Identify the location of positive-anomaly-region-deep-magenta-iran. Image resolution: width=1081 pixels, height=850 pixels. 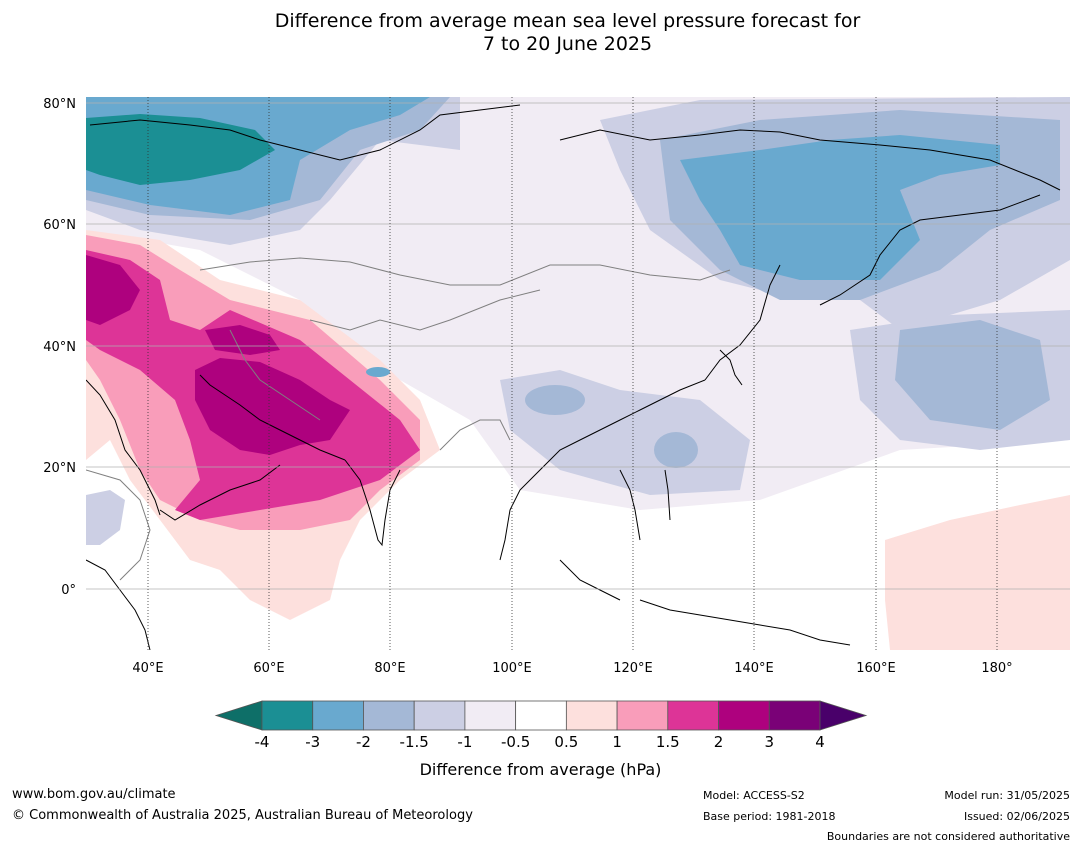
(272, 406).